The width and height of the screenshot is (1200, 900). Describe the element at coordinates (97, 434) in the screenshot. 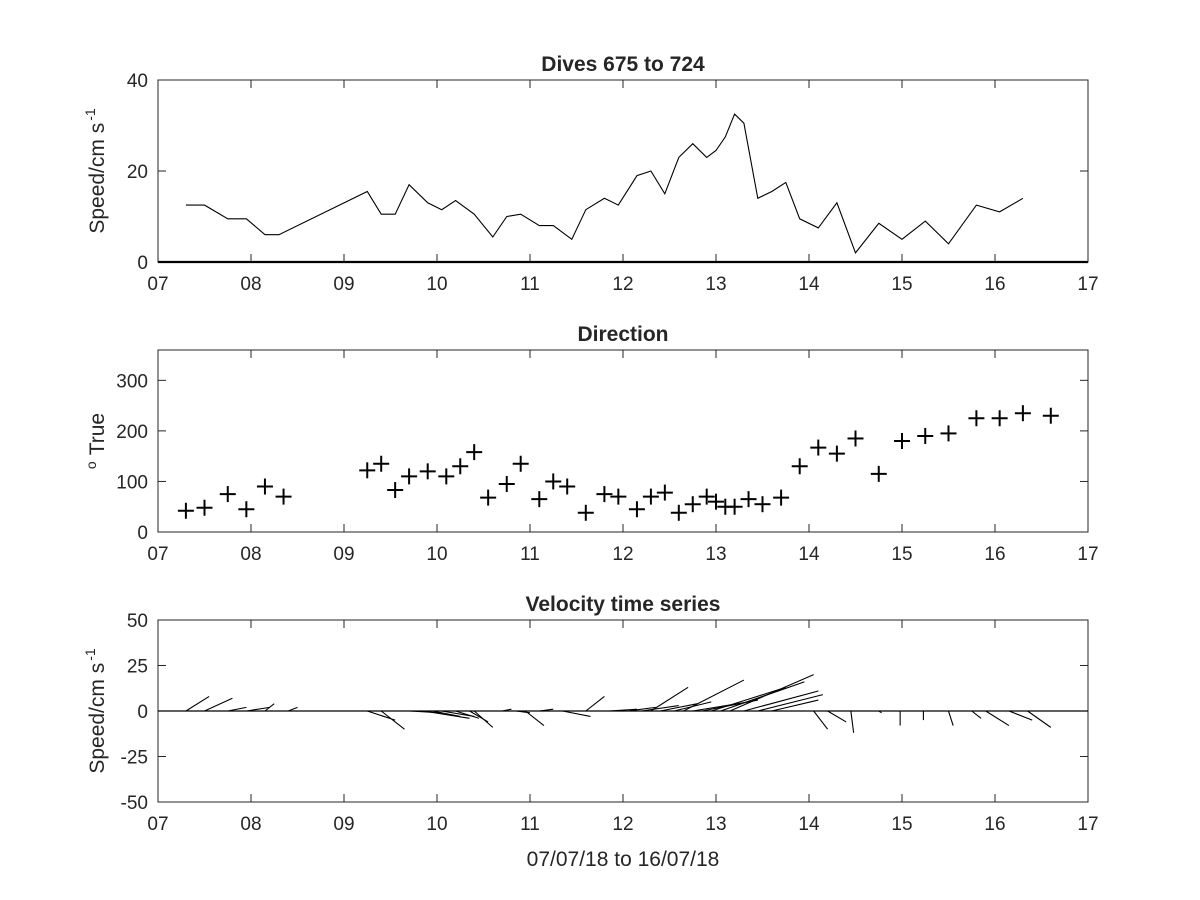

I see `y-axis-label-text: True` at that location.